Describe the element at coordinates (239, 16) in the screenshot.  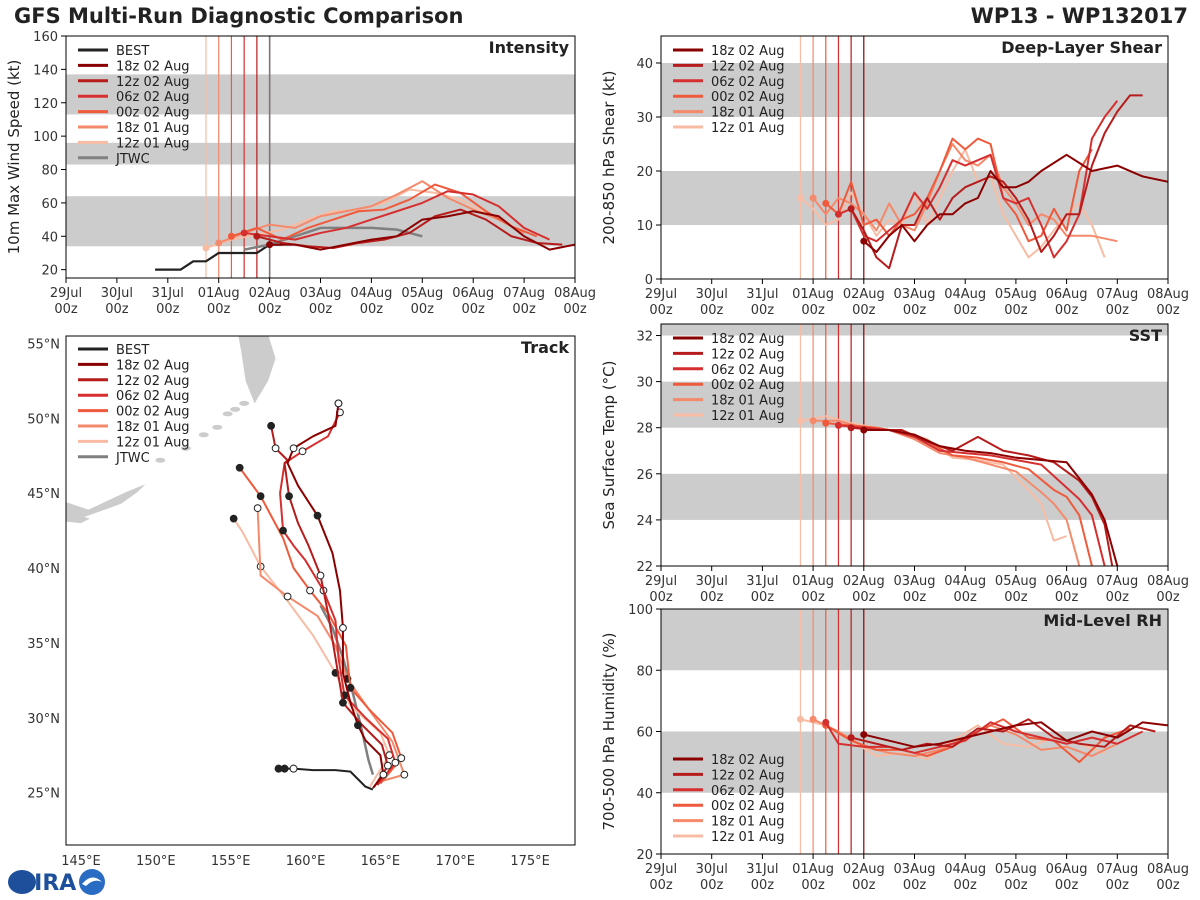
I see `page-title: GFS Multi-Run Diagnostic Comparison` at that location.